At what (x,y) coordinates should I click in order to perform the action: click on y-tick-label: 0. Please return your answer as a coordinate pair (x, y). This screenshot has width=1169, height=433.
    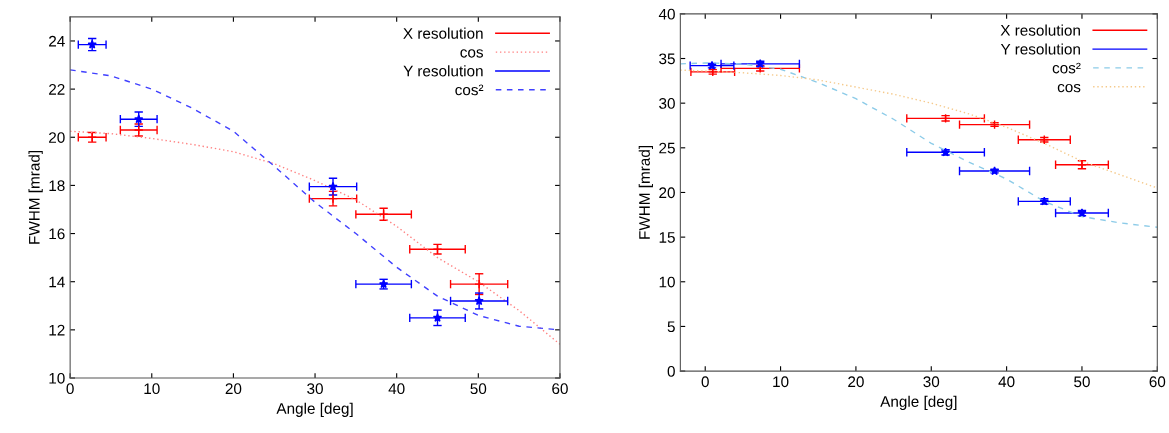
    Looking at the image, I should click on (671, 371).